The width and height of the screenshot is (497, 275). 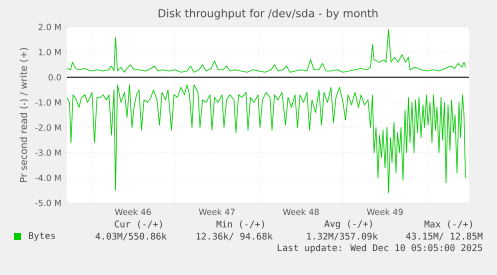 I want to click on y-tick-label: -1.0 M, so click(x=48, y=102).